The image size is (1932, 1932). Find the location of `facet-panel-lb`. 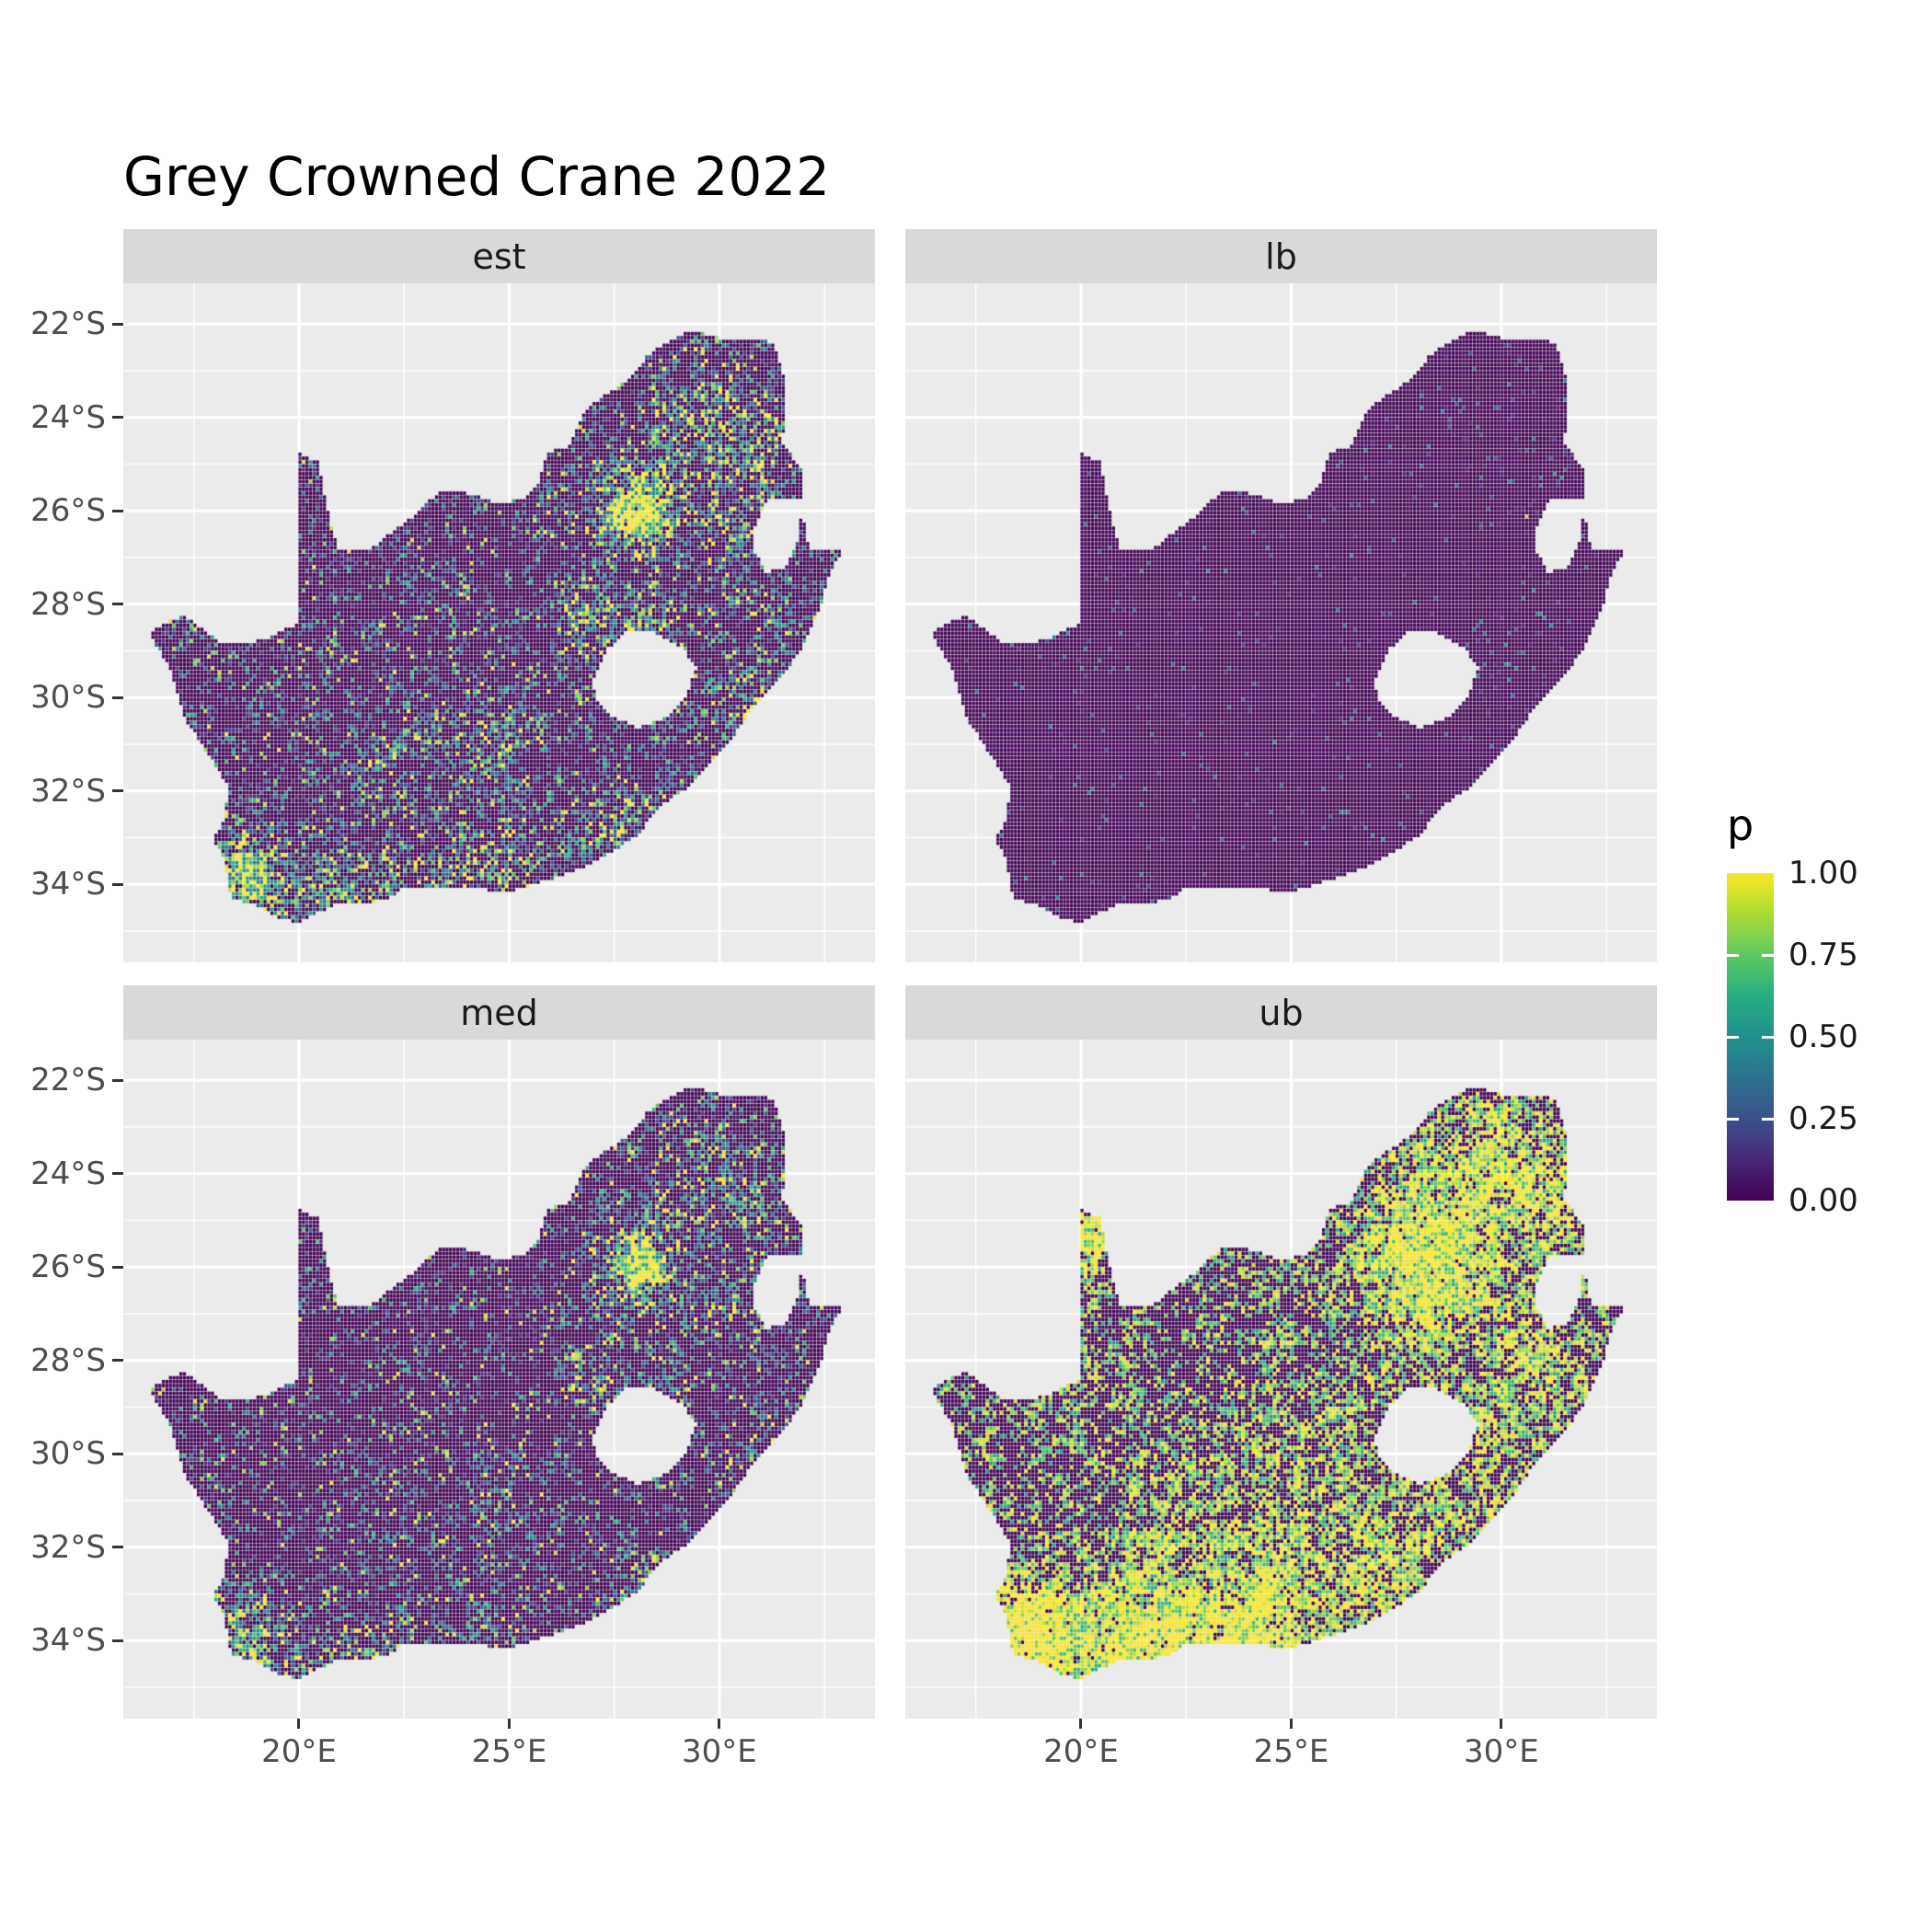

facet-panel-lb is located at coordinates (1281, 622).